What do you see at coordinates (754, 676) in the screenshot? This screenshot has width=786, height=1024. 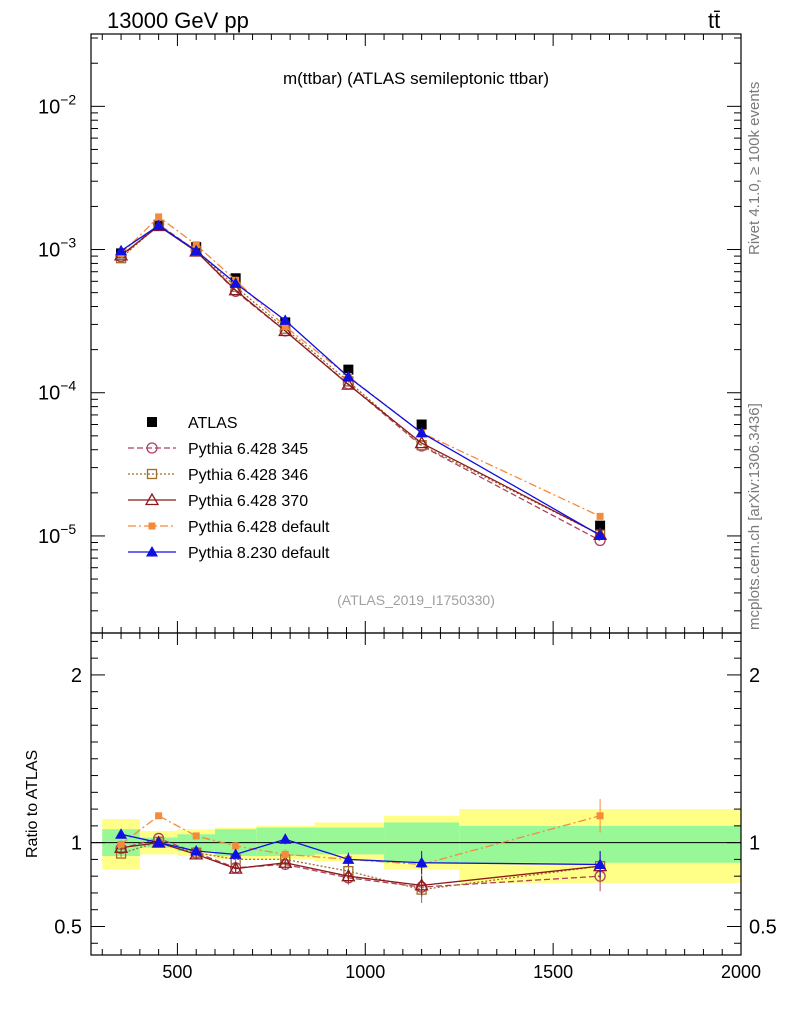 I see `ratio-y-tick-label-right: 2` at bounding box center [754, 676].